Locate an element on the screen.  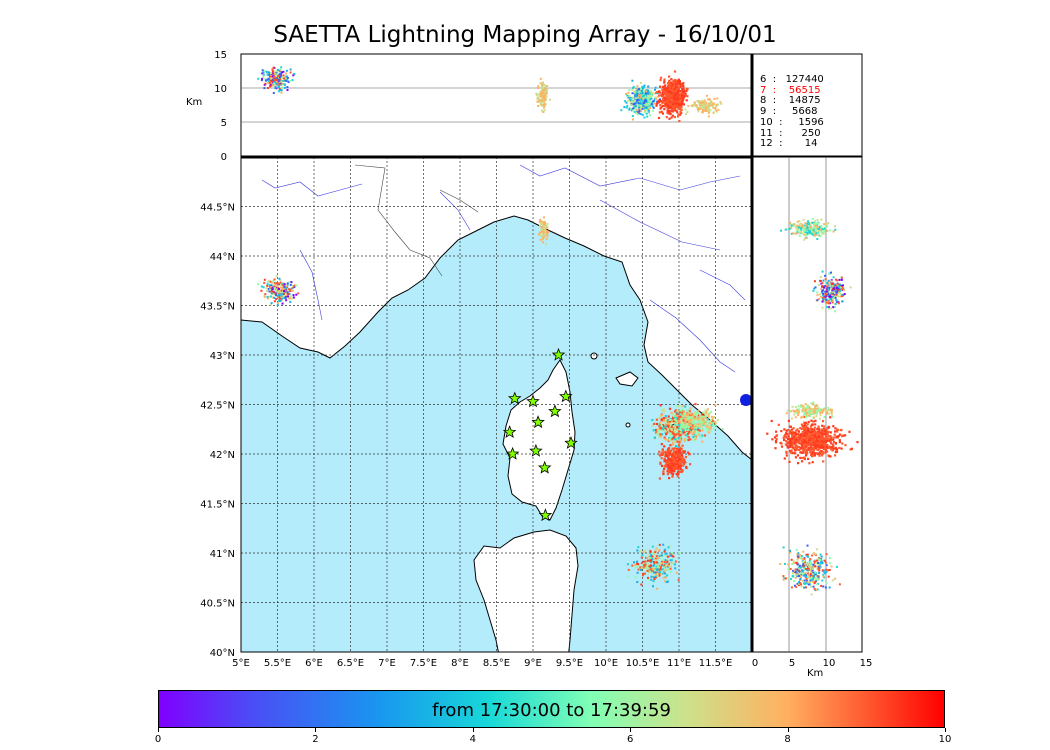
legend-row: 7 : 56515 is located at coordinates (790, 90).